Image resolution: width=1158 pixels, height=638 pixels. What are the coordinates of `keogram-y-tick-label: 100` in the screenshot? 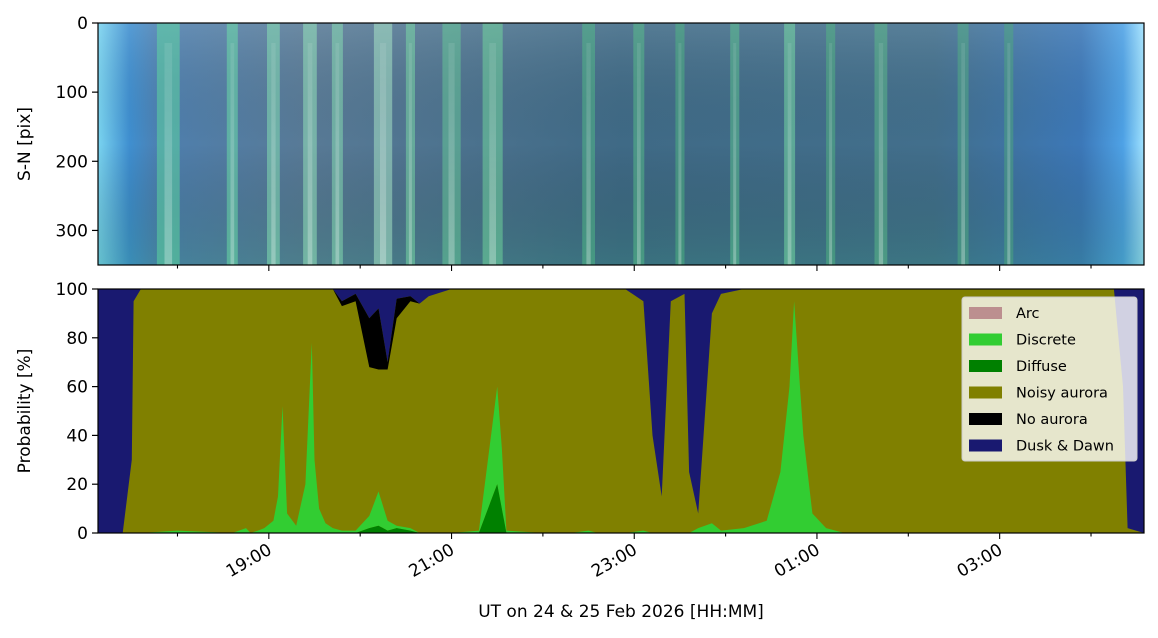 It's located at (72, 93).